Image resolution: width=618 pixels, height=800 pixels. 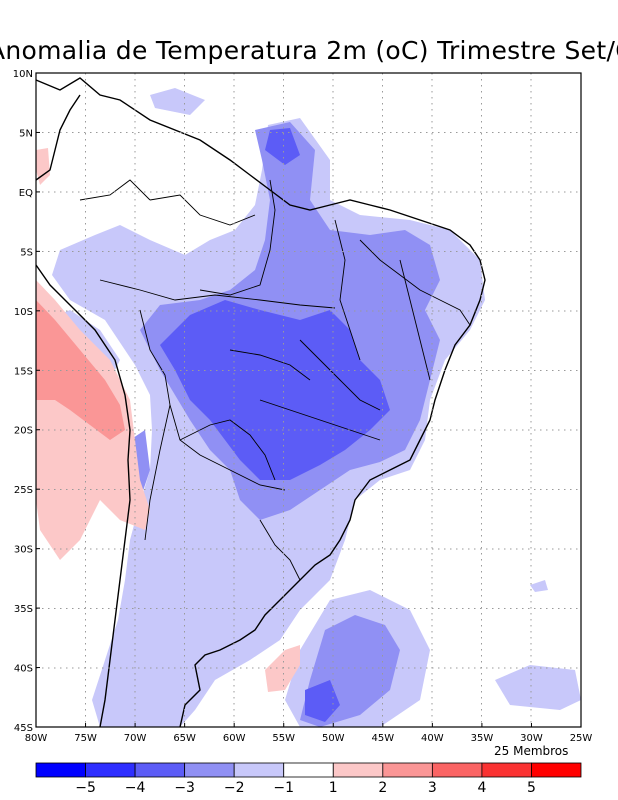 I want to click on lat-tick-label: 10S, so click(x=23, y=312).